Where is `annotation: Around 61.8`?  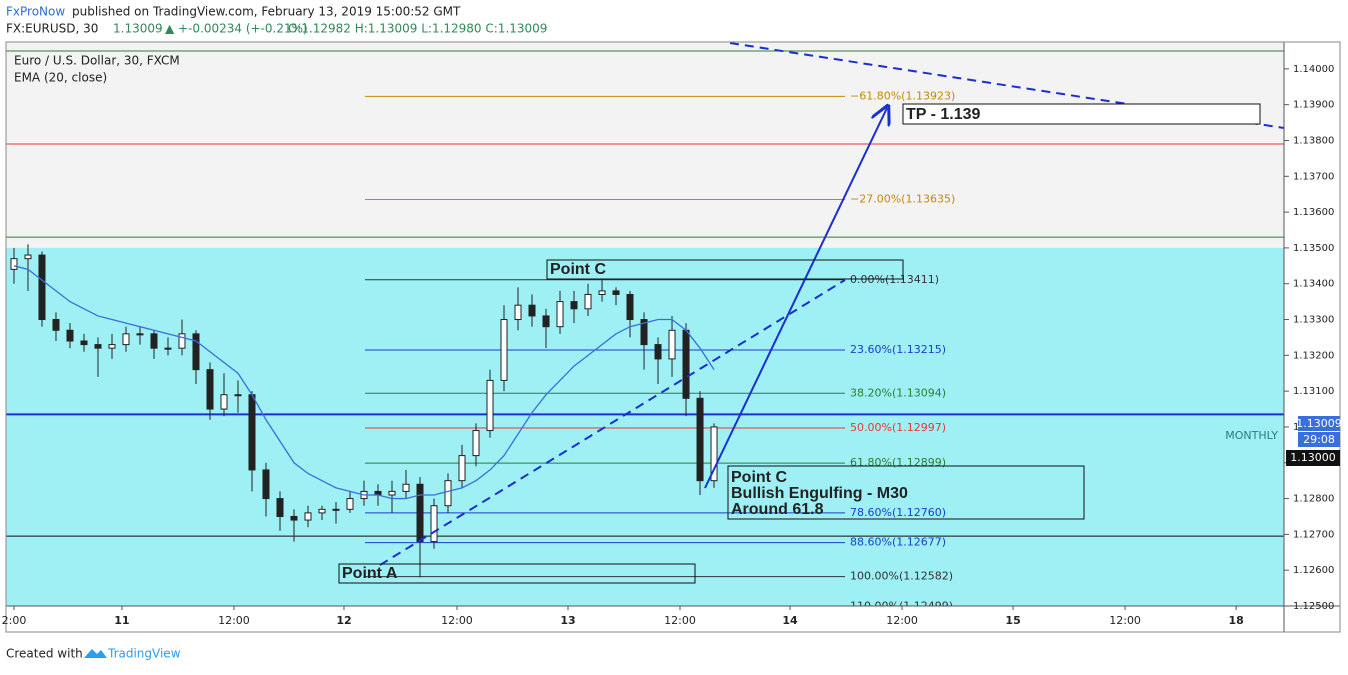
annotation: Around 61.8 is located at coordinates (777, 509).